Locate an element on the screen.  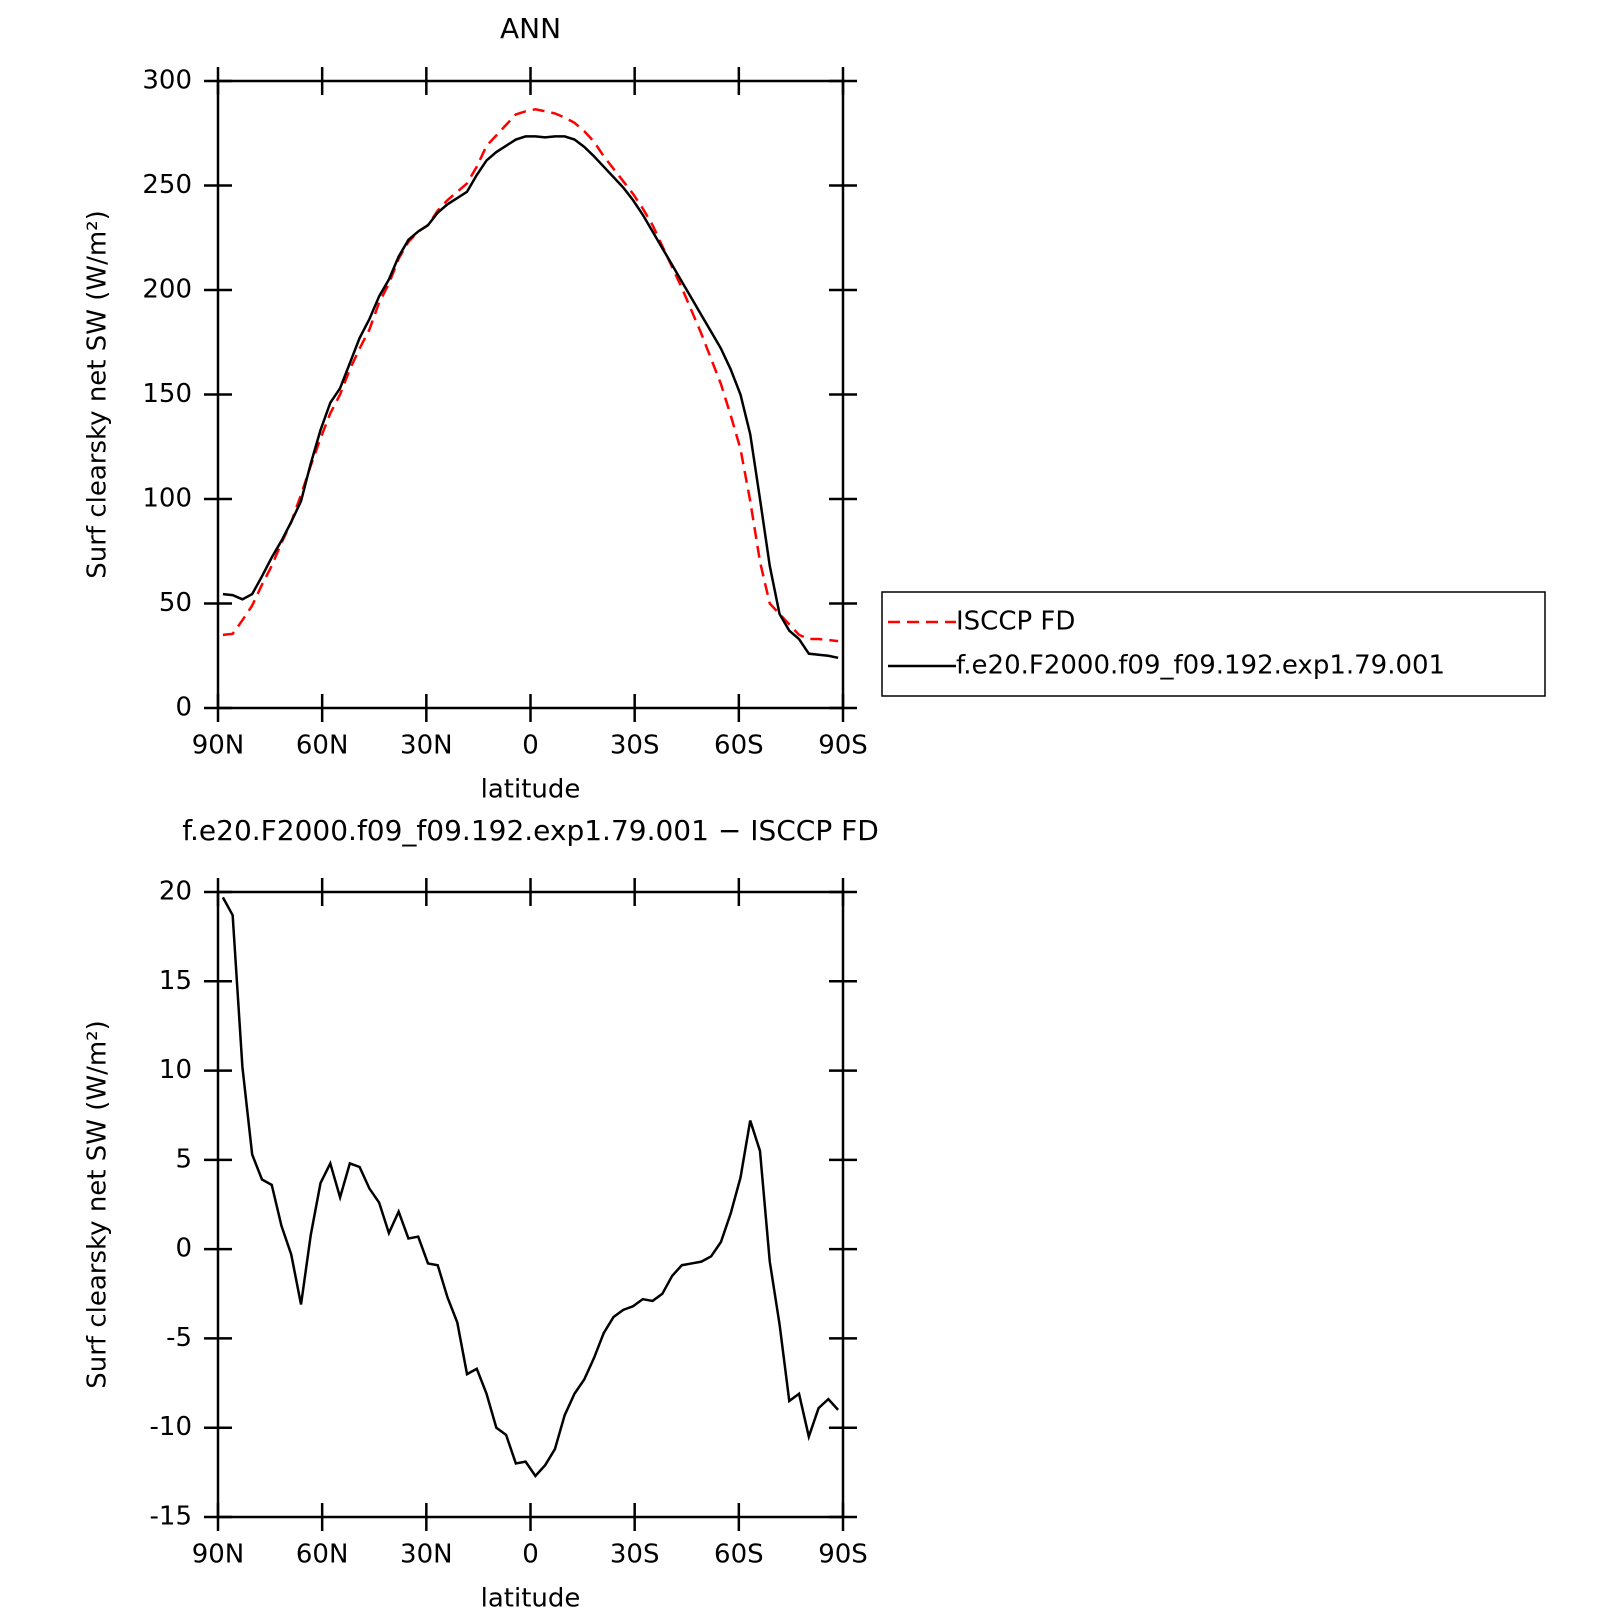
y-tick-label: 250 is located at coordinates (167, 185).